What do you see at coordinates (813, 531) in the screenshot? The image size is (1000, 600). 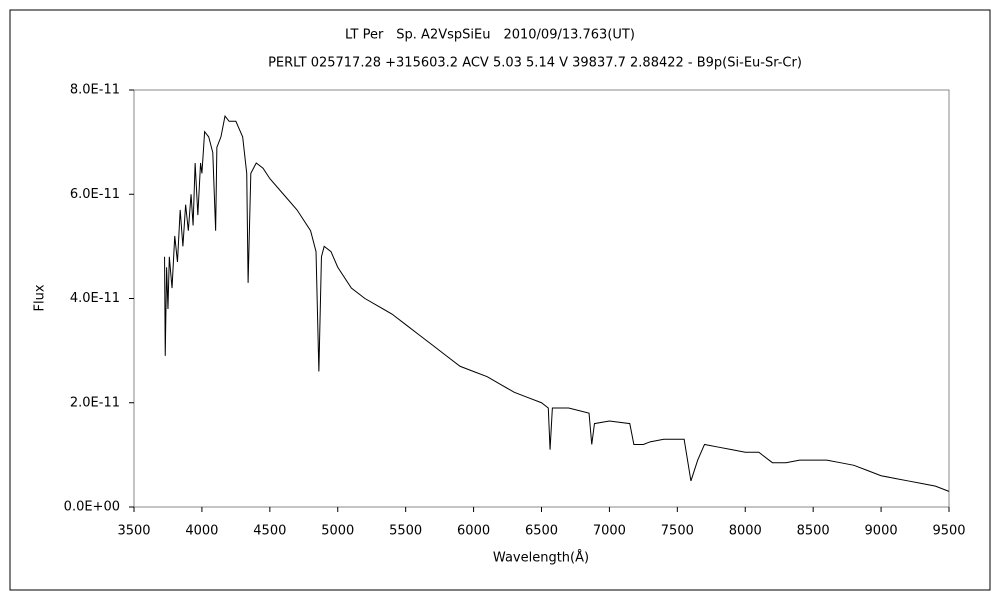 I see `x-tick-label: 8500` at bounding box center [813, 531].